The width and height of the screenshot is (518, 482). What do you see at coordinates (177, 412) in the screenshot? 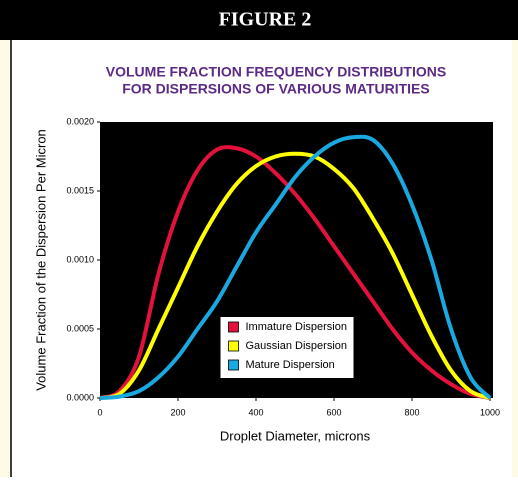
I see `x-tick-label: 200` at bounding box center [177, 412].